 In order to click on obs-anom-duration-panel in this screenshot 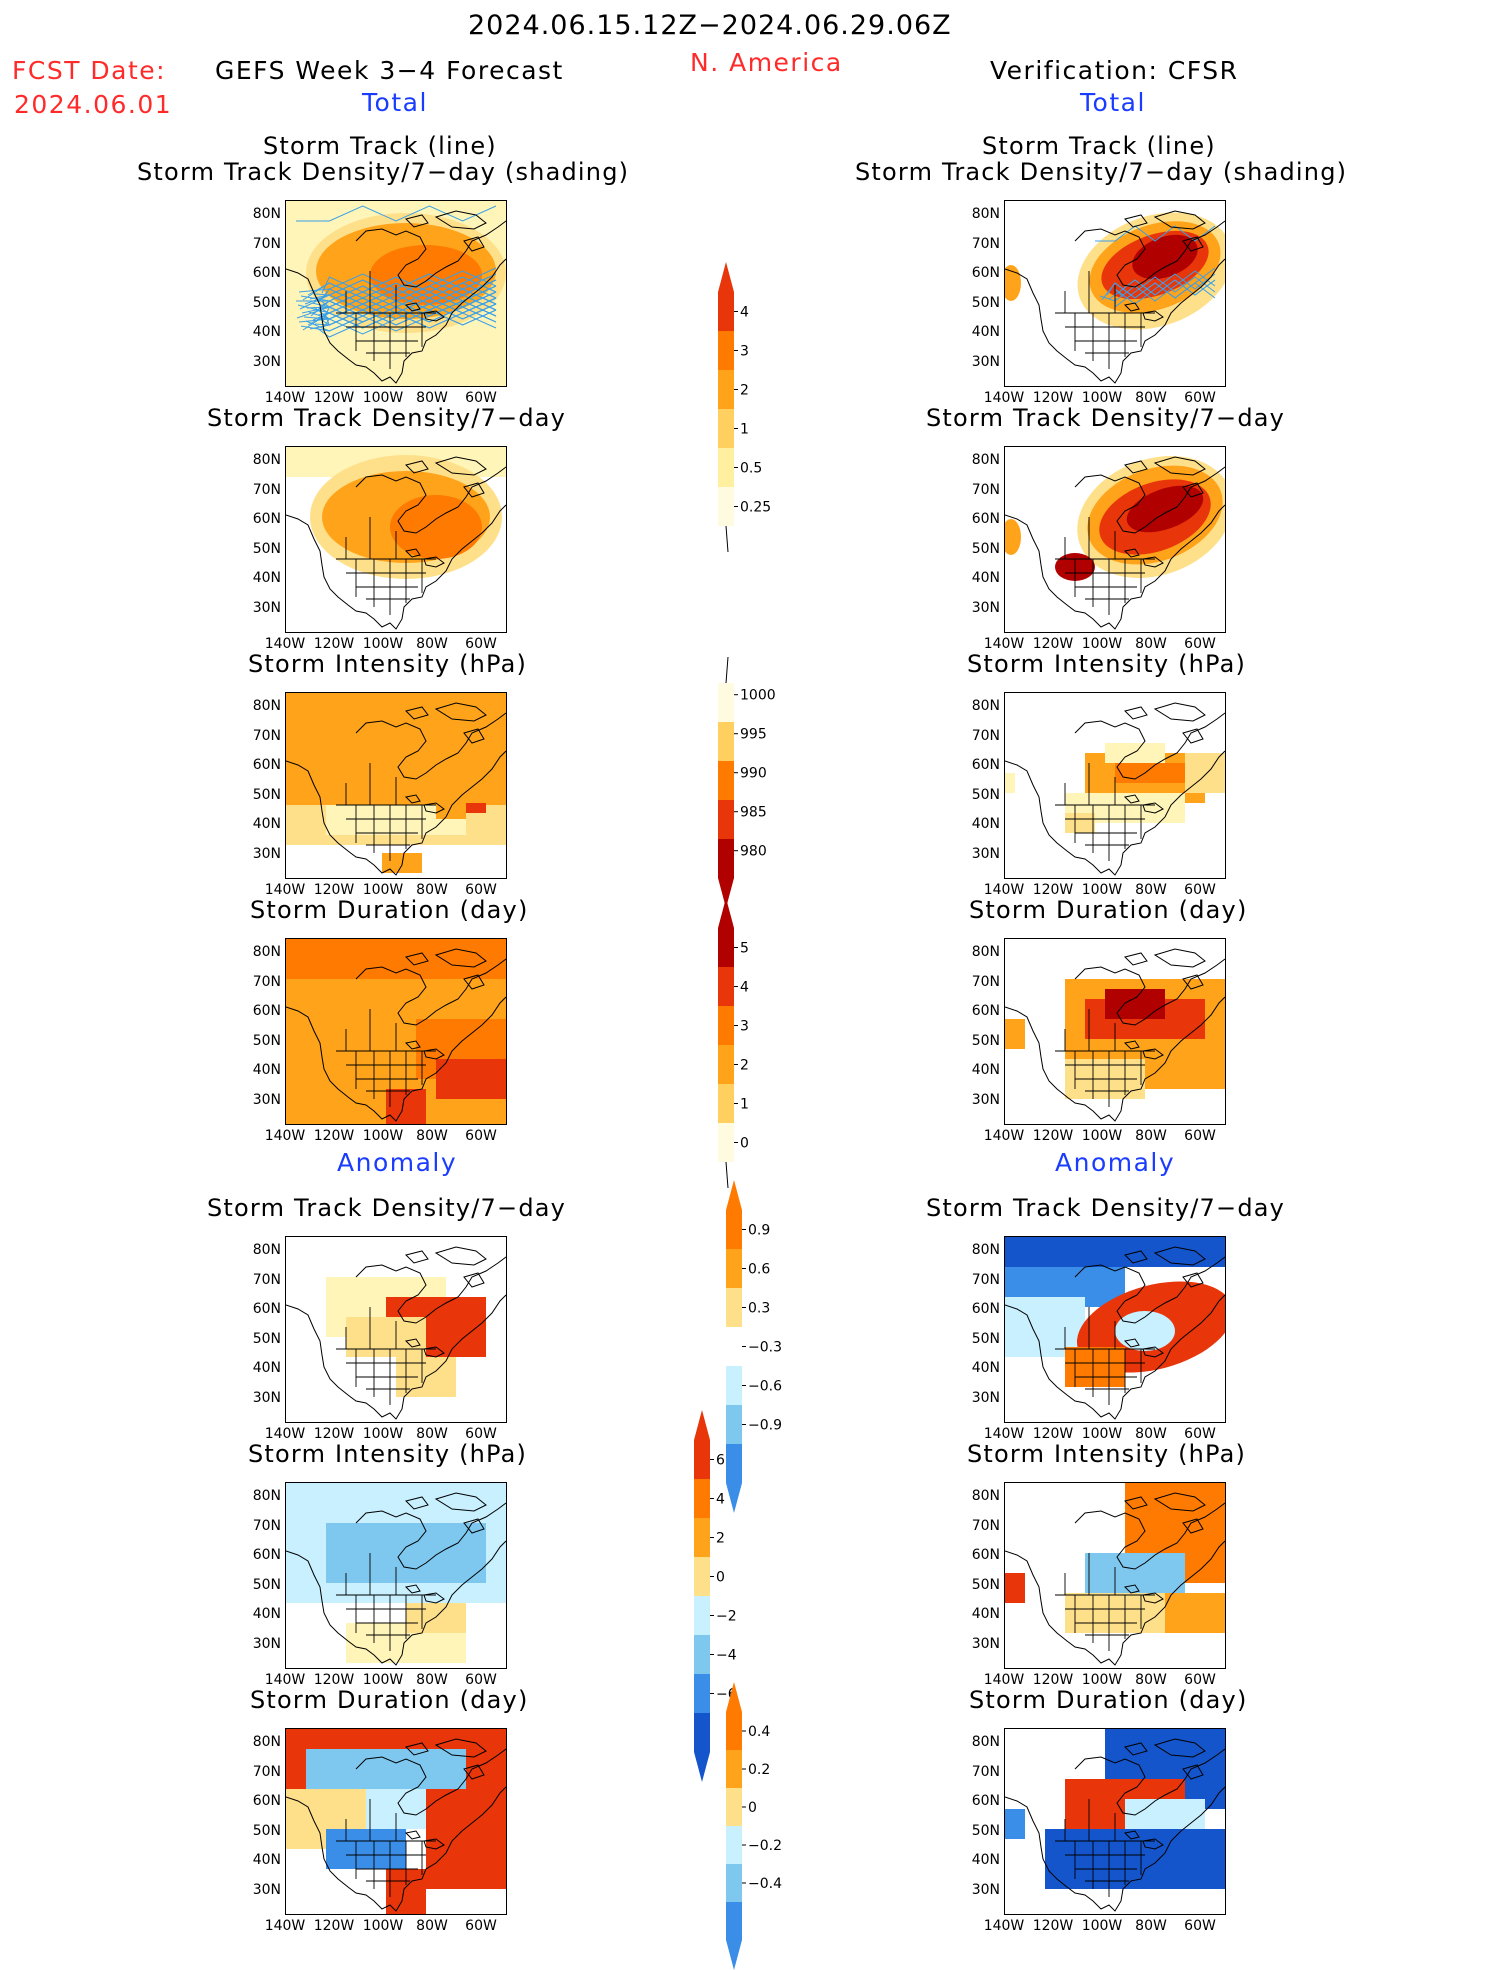, I will do `click(1115, 1821)`.